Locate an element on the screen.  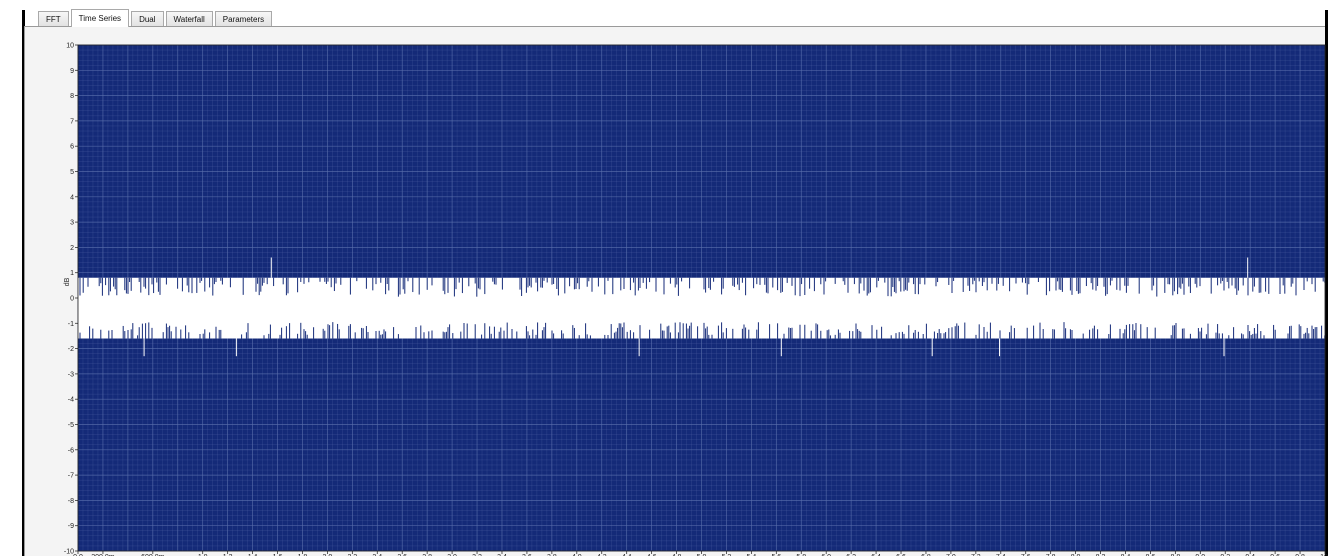
y-tick-label: -2 is located at coordinates (71, 349).